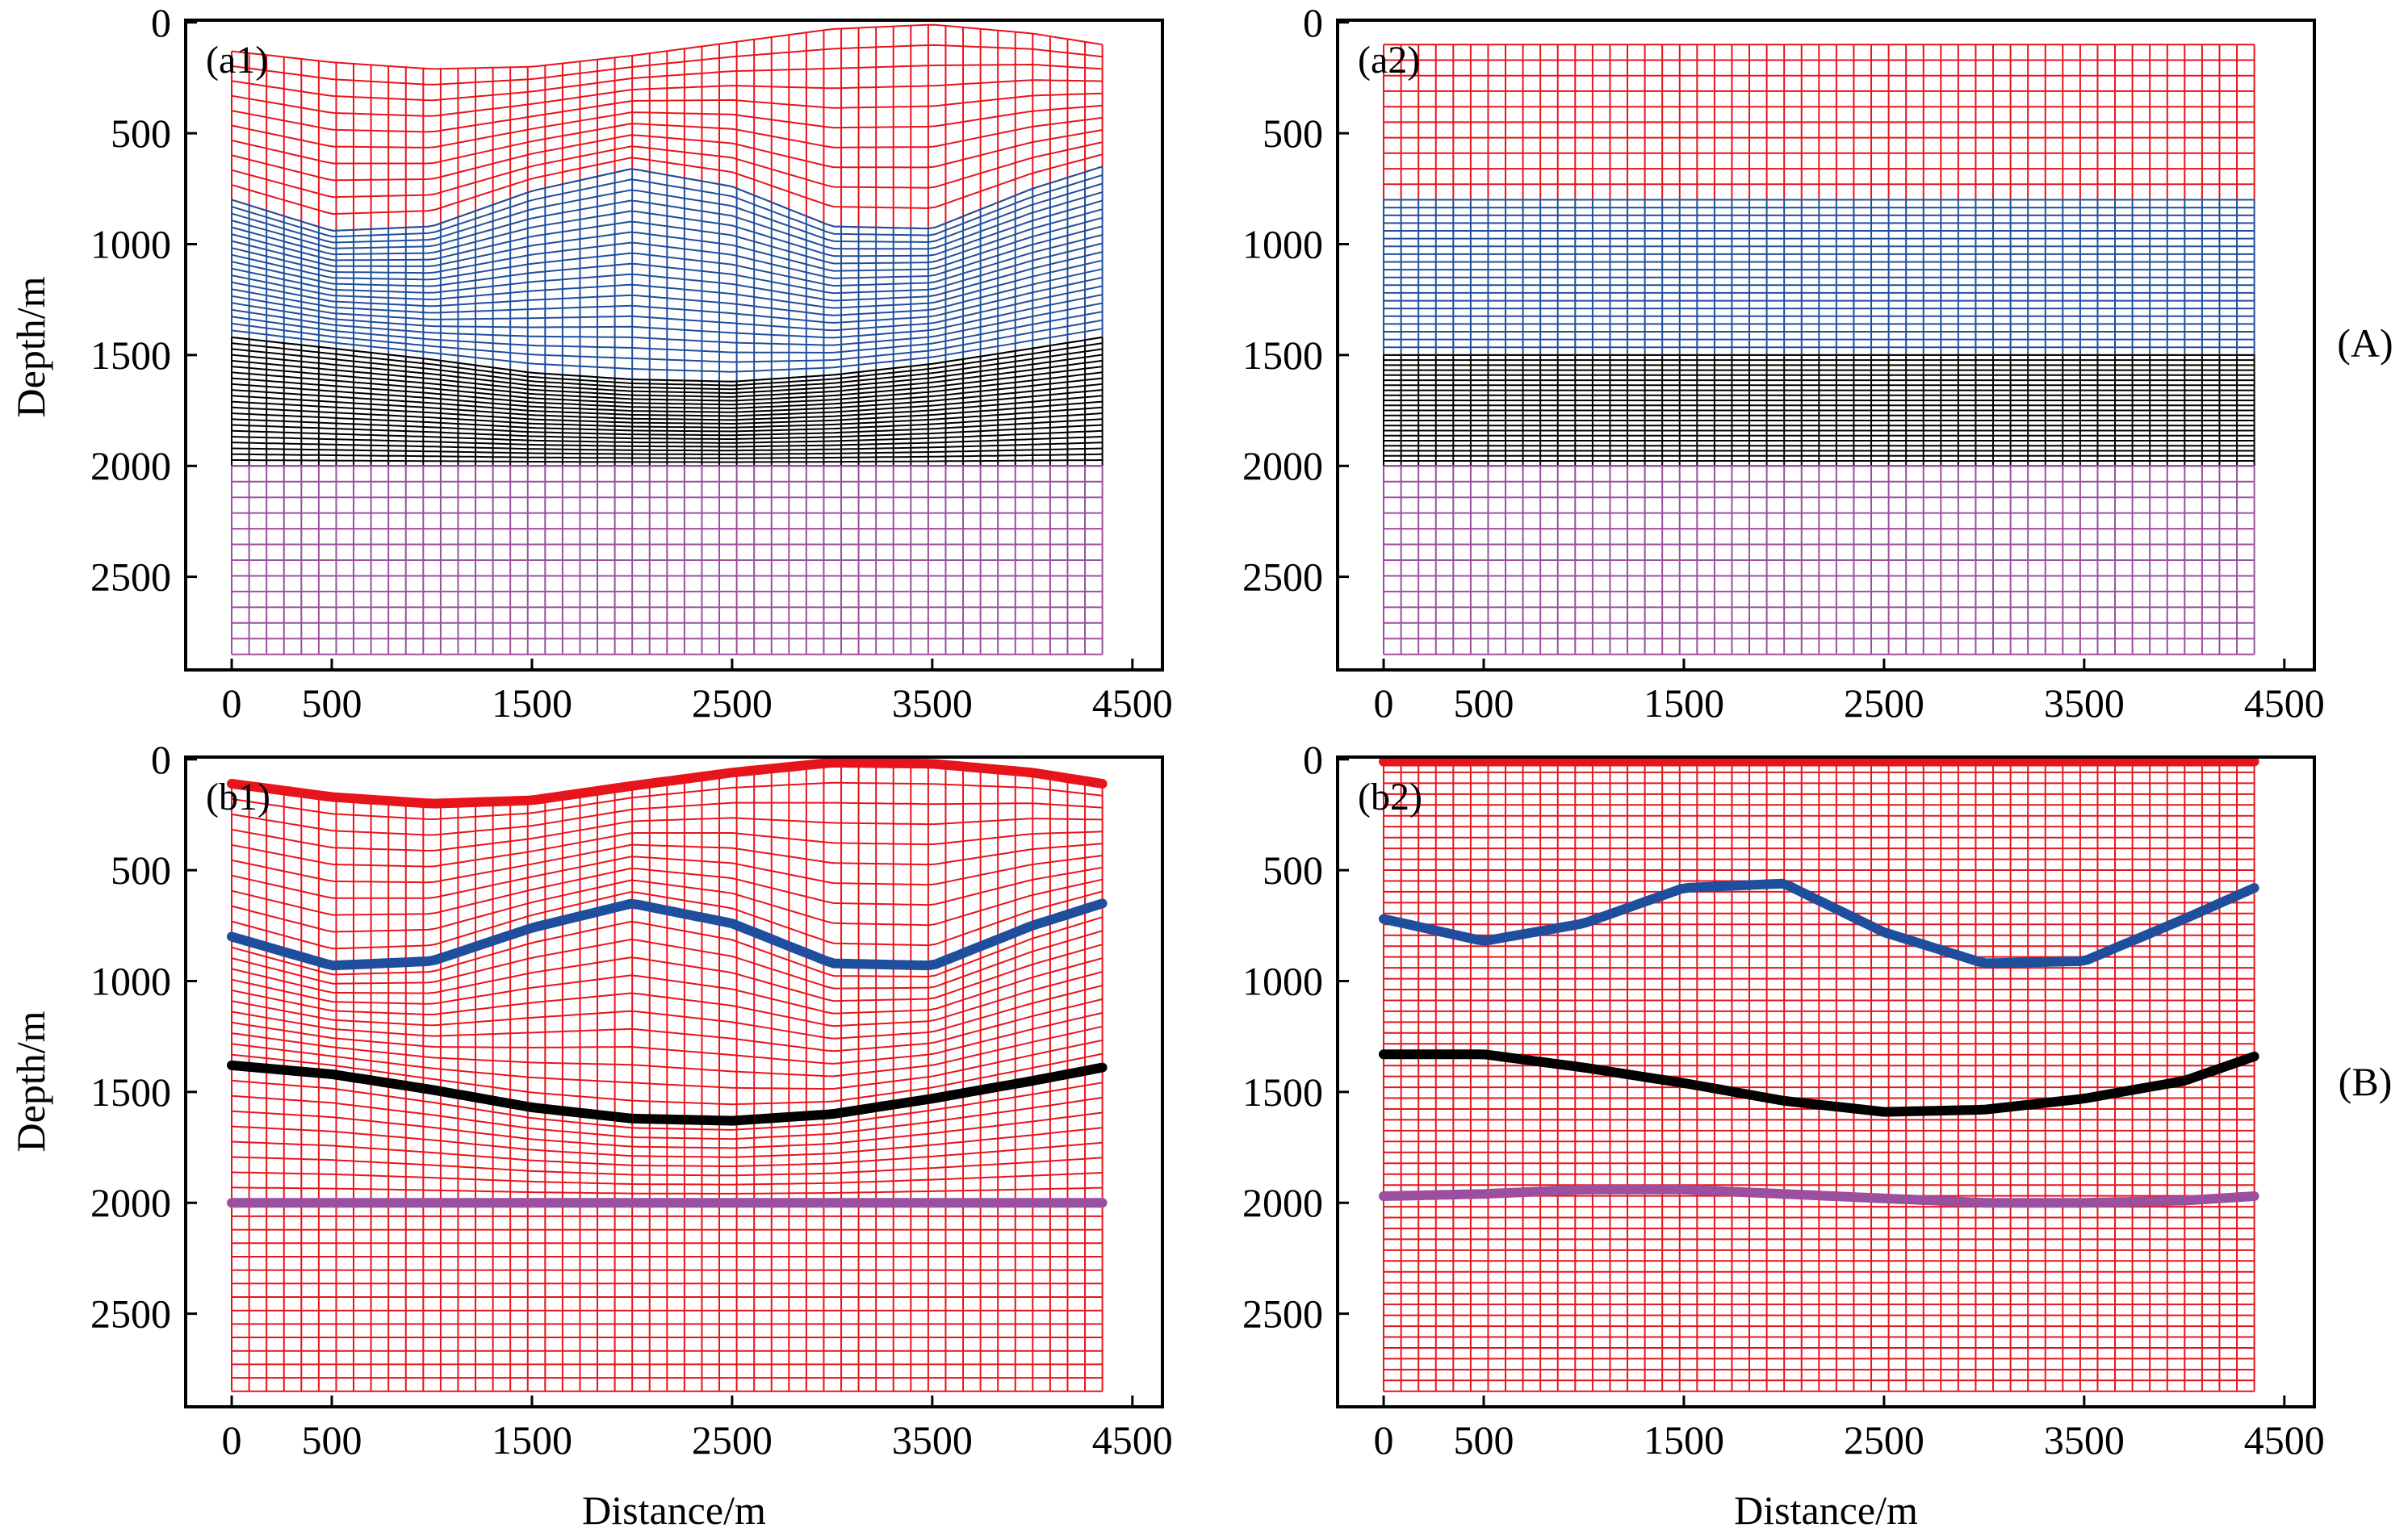  Describe the element at coordinates (2284, 1440) in the screenshot. I see `x-tick-label-b2-5: 4500` at that location.